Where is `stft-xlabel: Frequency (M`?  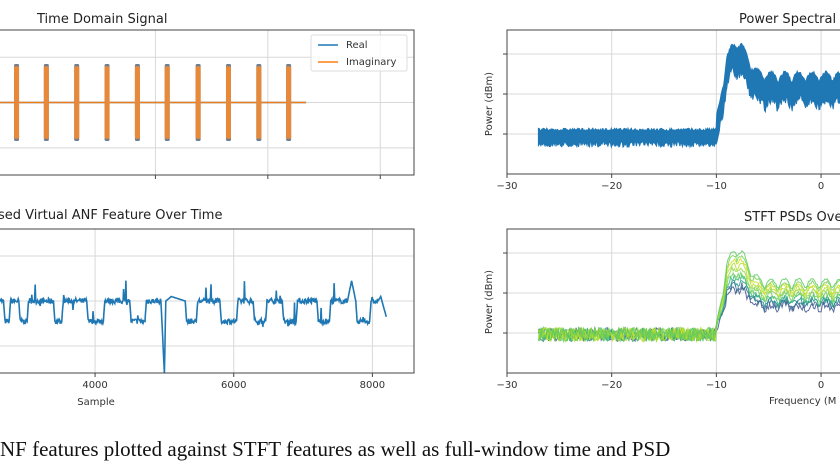
stft-xlabel: Frequency (M is located at coordinates (802, 401).